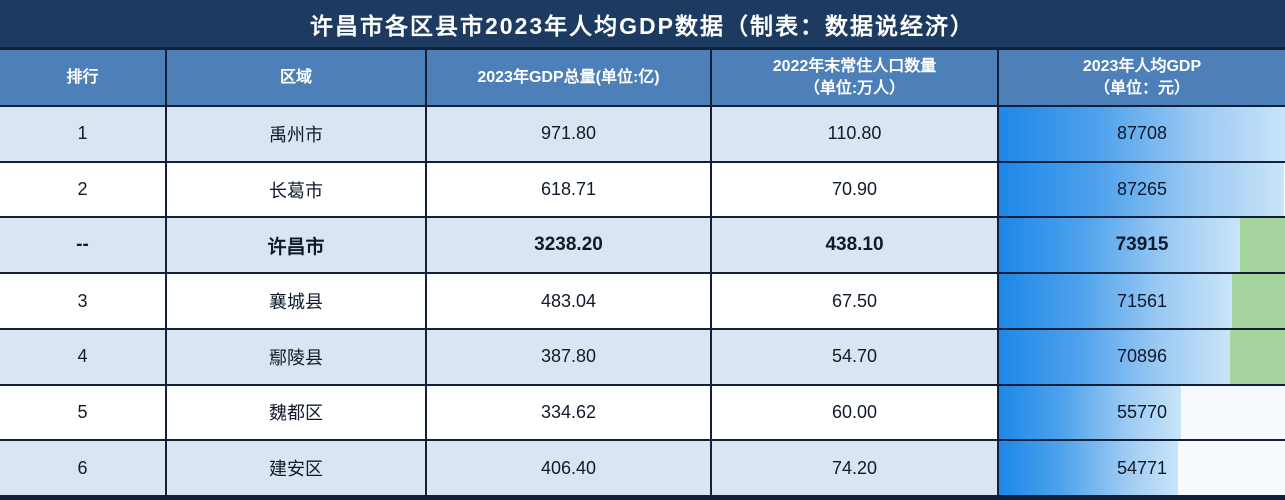 The image size is (1285, 500). I want to click on cell-percapita: 70896, so click(1141, 356).